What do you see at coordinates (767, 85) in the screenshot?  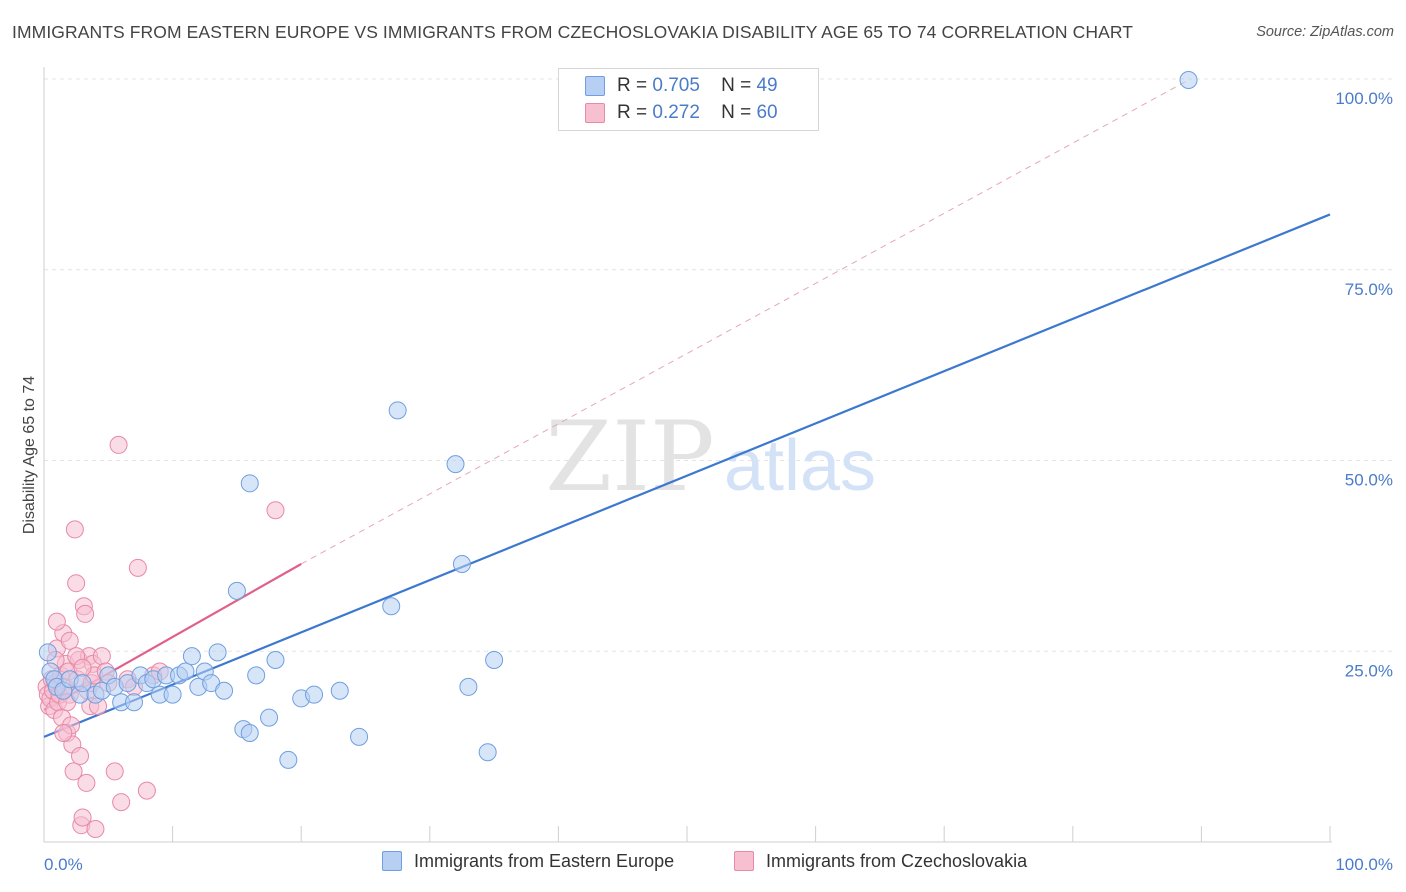 I see `legend-n-value: 49` at bounding box center [767, 85].